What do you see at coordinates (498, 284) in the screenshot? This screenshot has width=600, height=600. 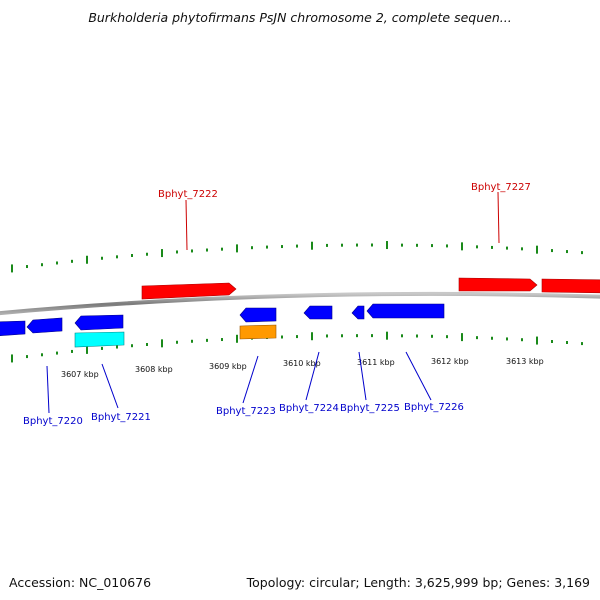 I see `gene-bphyt-7227-feature` at bounding box center [498, 284].